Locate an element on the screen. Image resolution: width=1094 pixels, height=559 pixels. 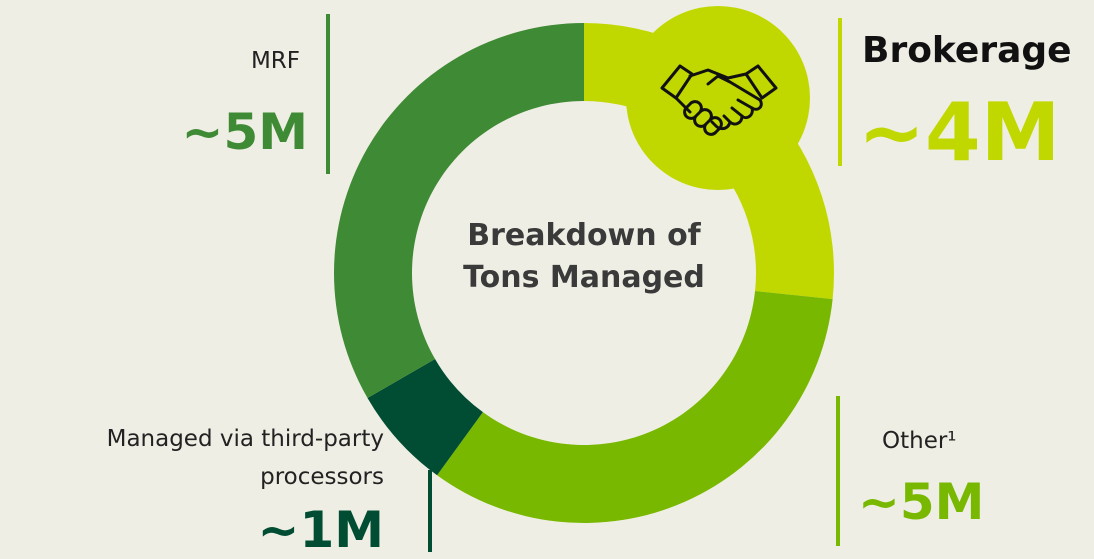
donut-segment is located at coordinates (425, 417).